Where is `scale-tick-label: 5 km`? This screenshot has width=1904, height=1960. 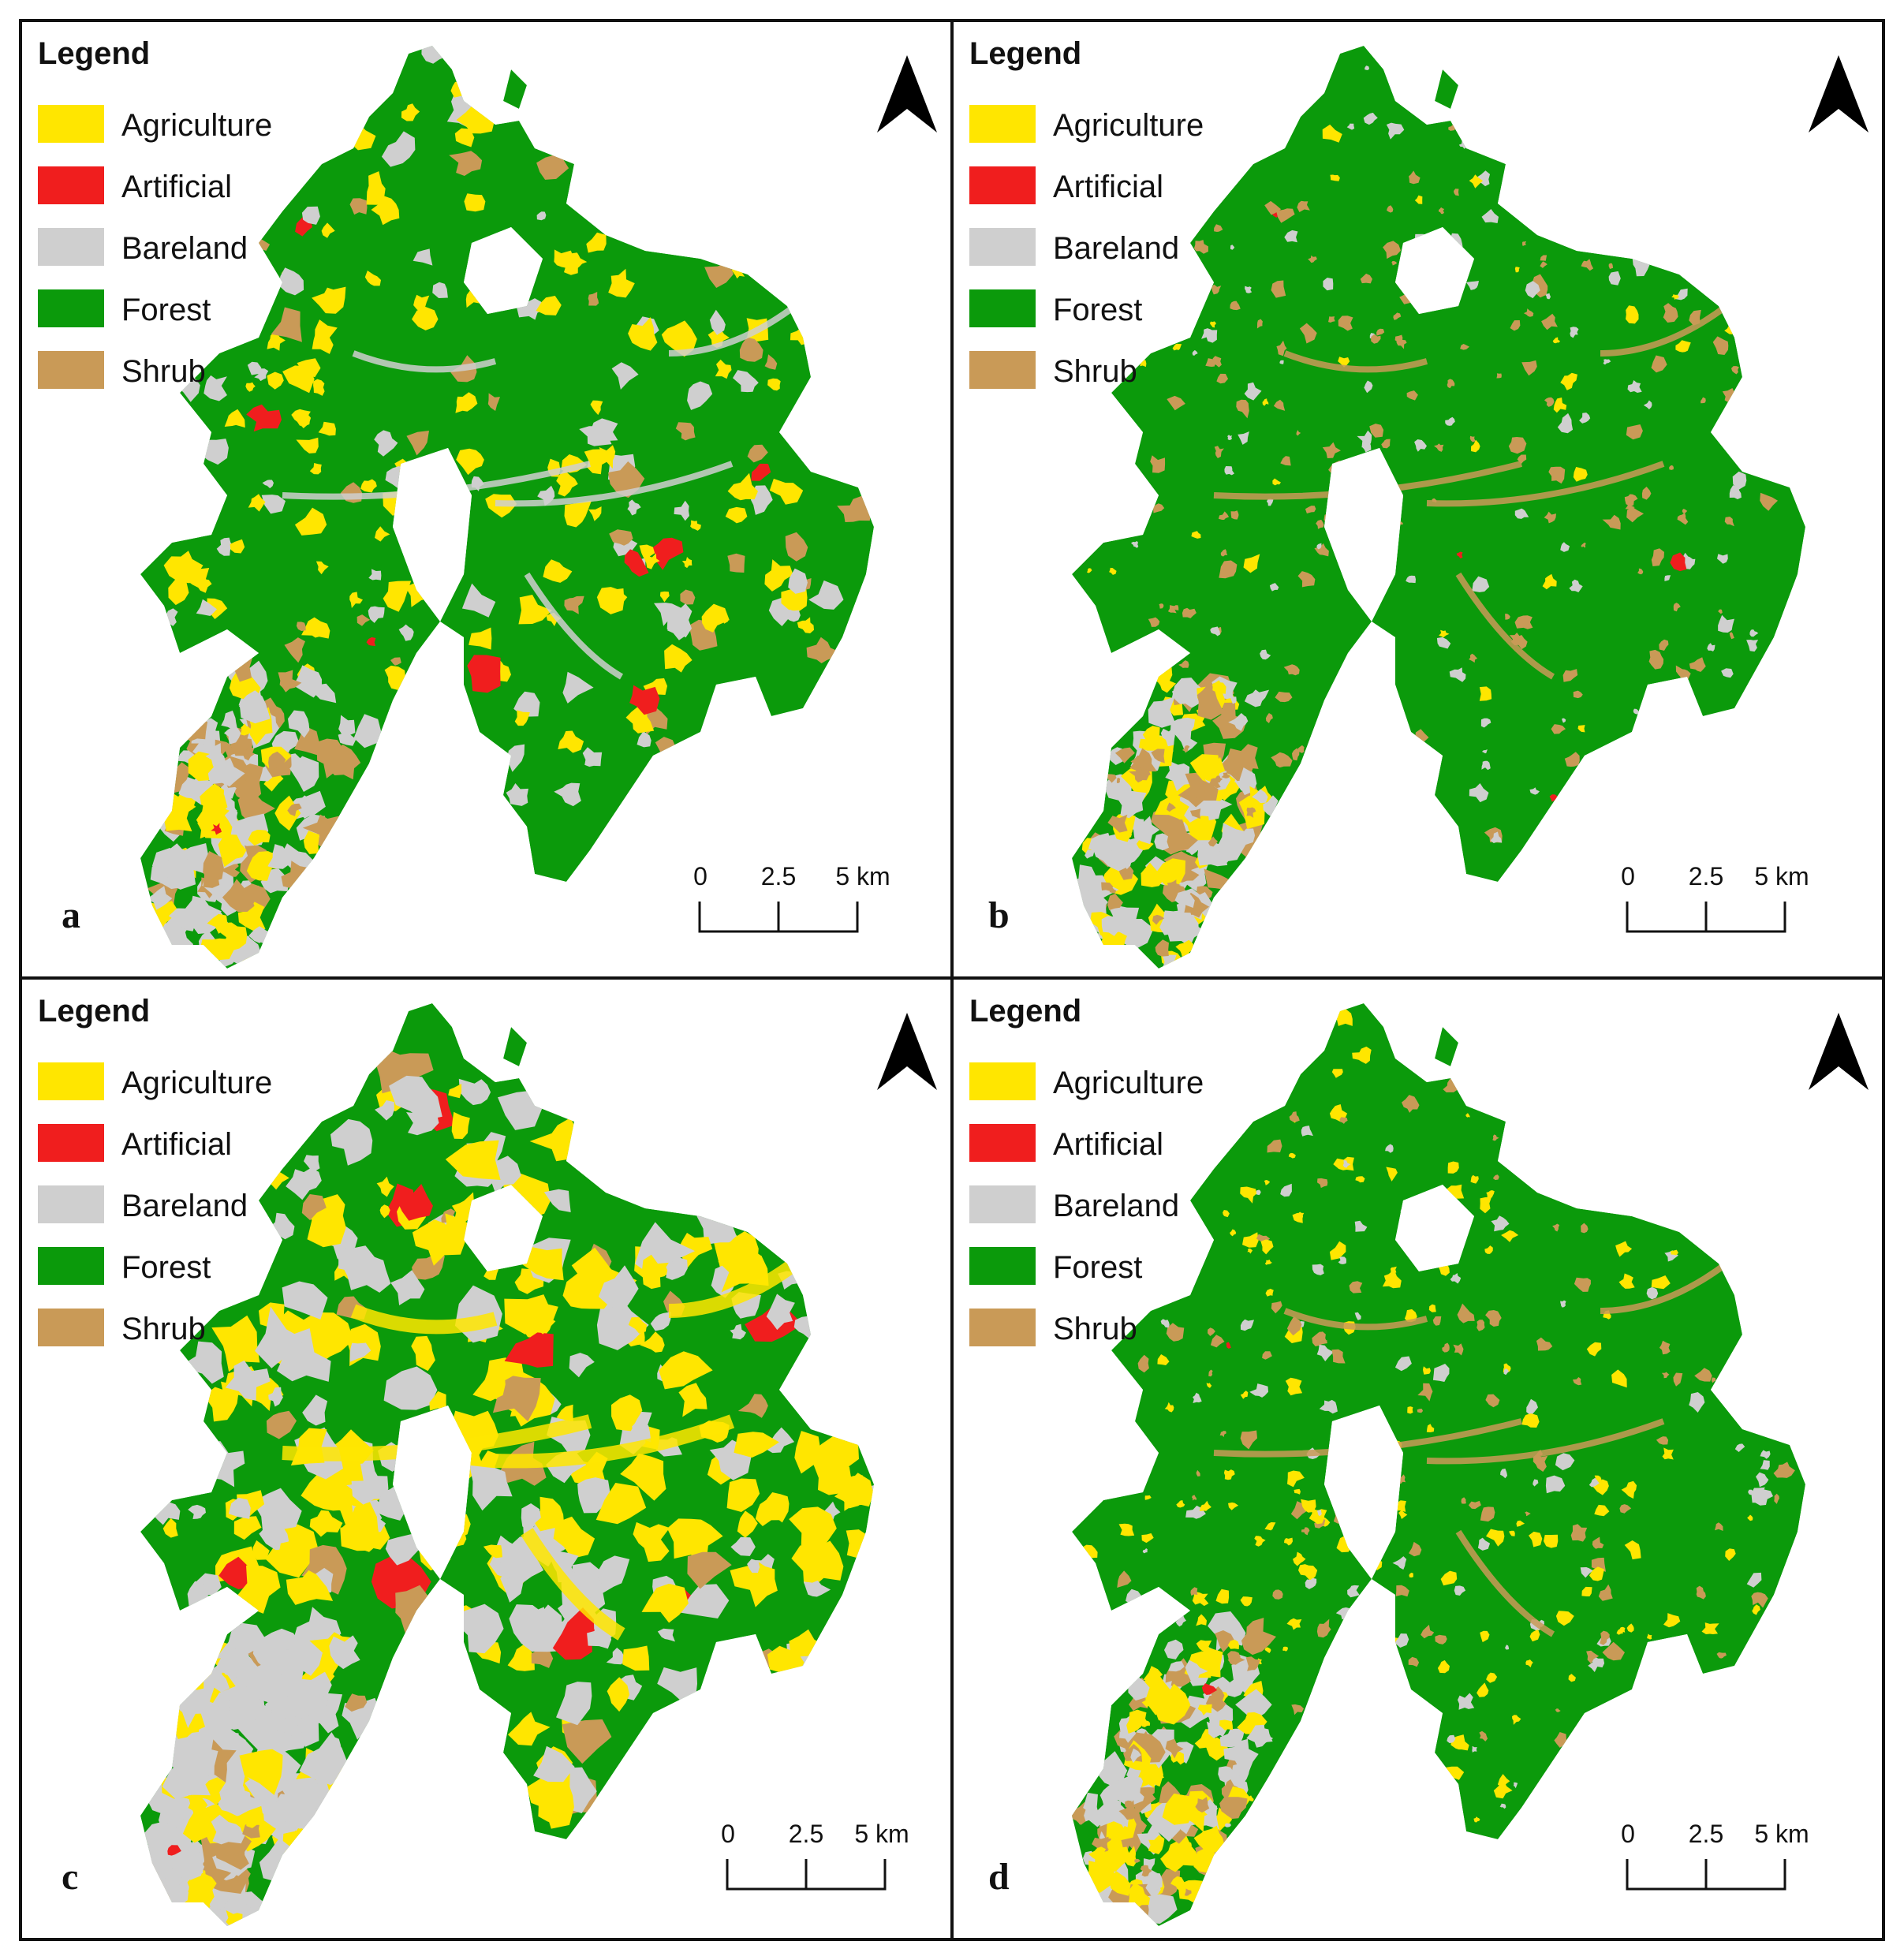
scale-tick-label: 5 km is located at coordinates (862, 876).